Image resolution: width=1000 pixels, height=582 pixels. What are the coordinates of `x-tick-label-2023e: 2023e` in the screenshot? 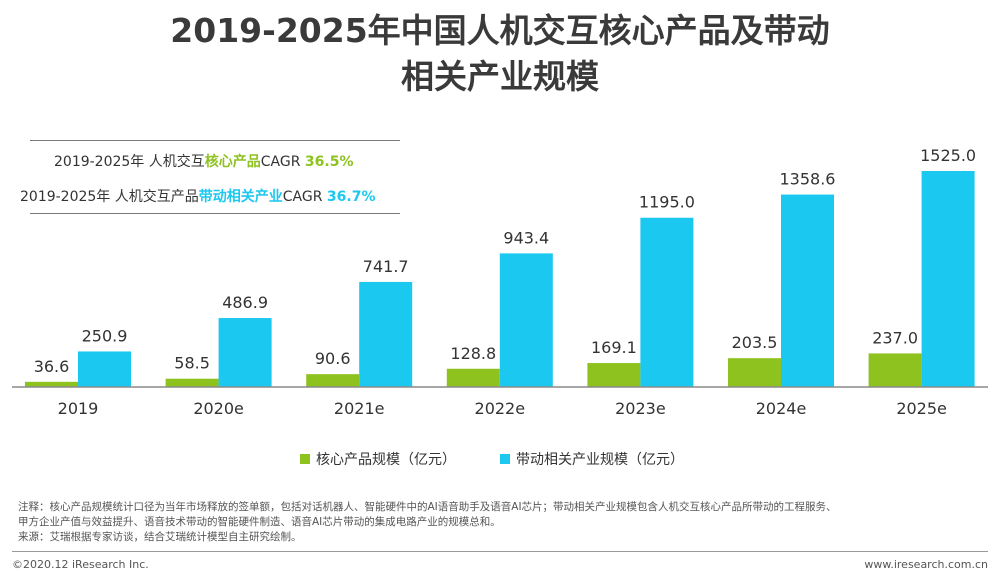 It's located at (640, 408).